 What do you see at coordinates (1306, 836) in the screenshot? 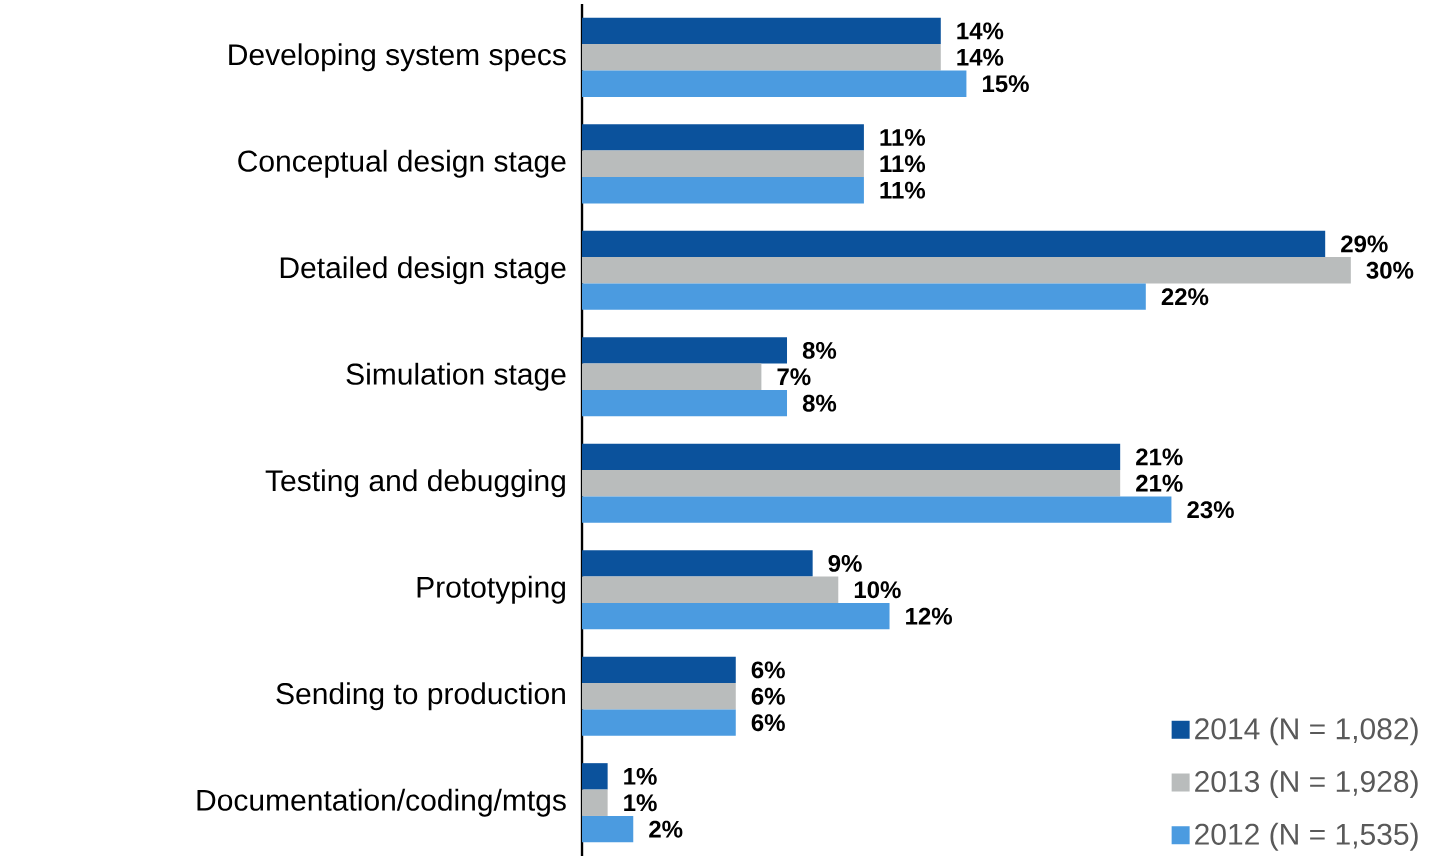
I see `legend-label: 2012 (N = 1,535)` at bounding box center [1306, 836].